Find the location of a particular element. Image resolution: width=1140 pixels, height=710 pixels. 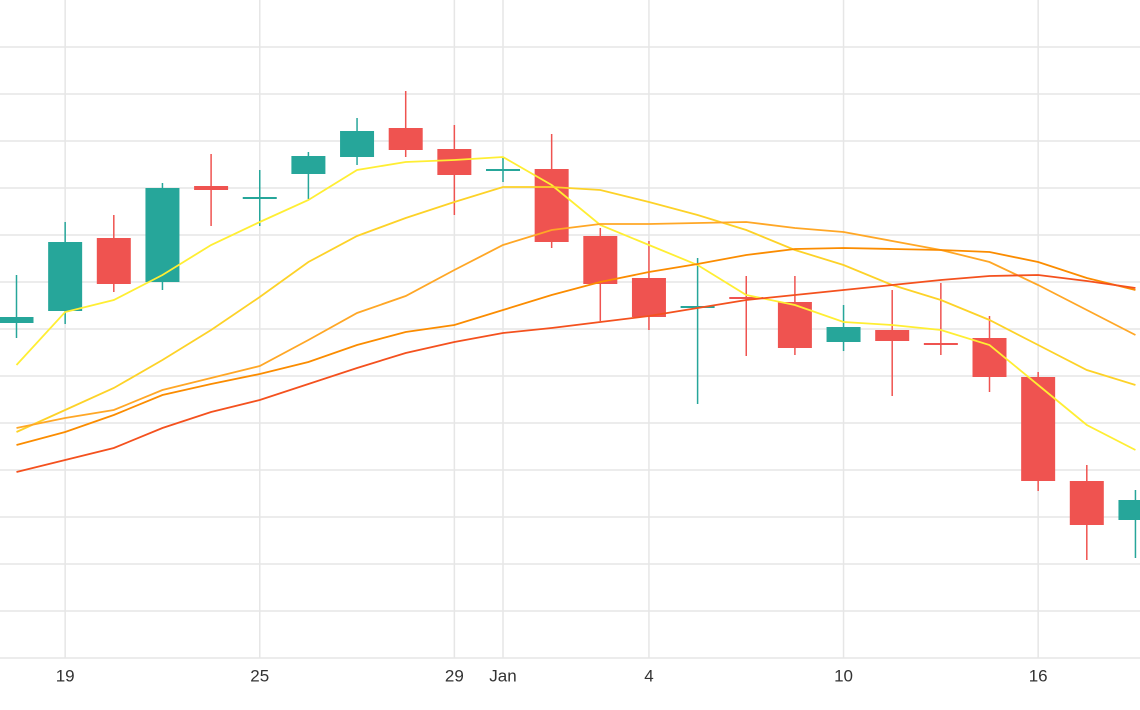

x-tick-label: 16 is located at coordinates (1038, 675).